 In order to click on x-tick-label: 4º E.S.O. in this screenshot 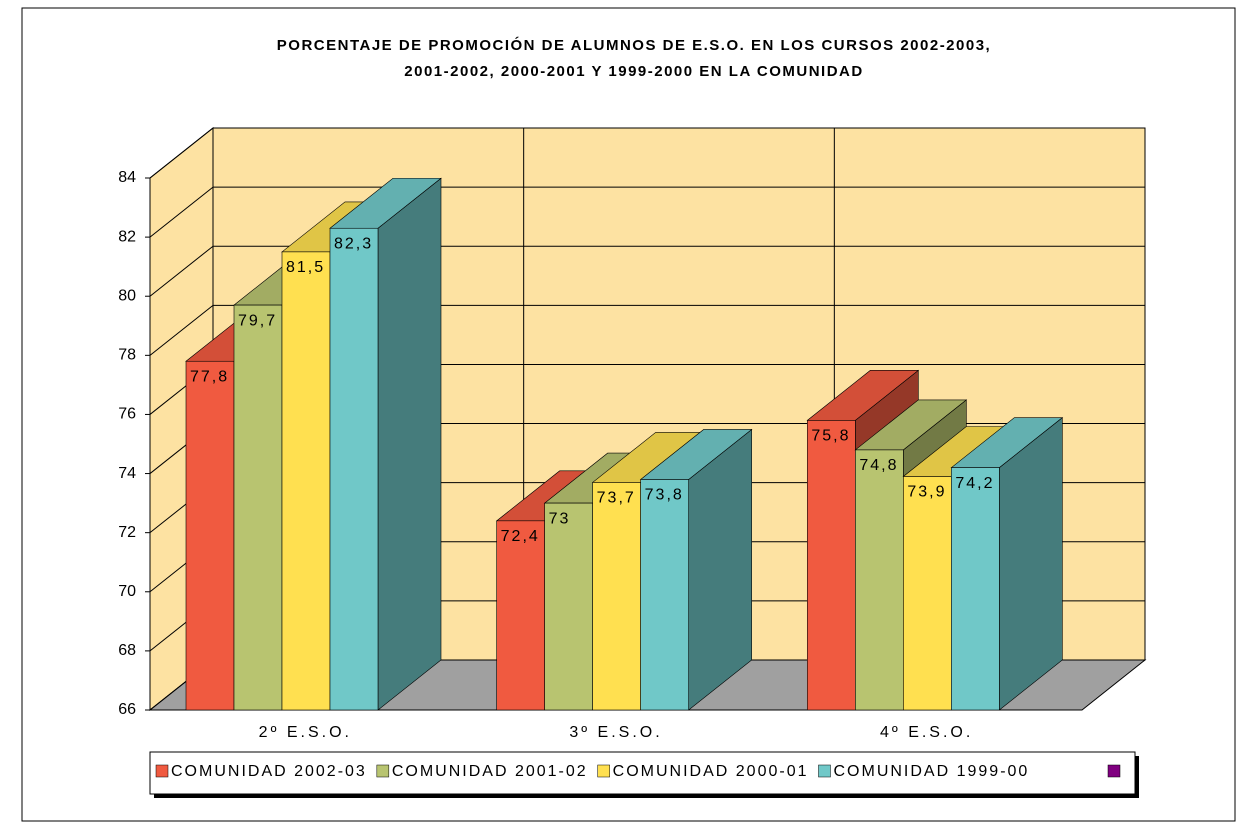, I will do `click(926, 732)`.